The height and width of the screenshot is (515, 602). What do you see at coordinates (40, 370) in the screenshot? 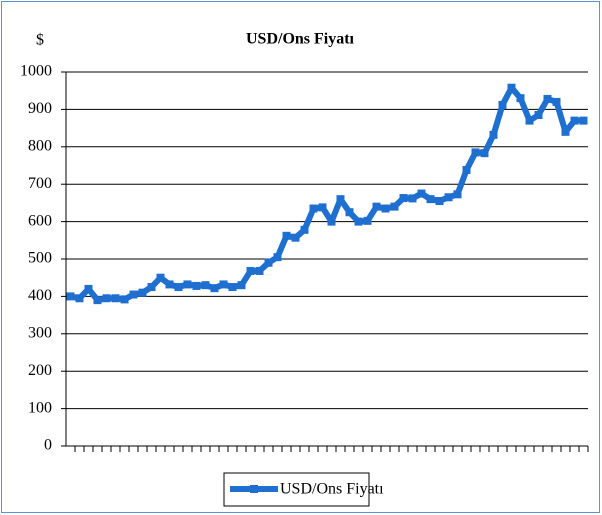
I see `y-tick-label: 200` at bounding box center [40, 370].